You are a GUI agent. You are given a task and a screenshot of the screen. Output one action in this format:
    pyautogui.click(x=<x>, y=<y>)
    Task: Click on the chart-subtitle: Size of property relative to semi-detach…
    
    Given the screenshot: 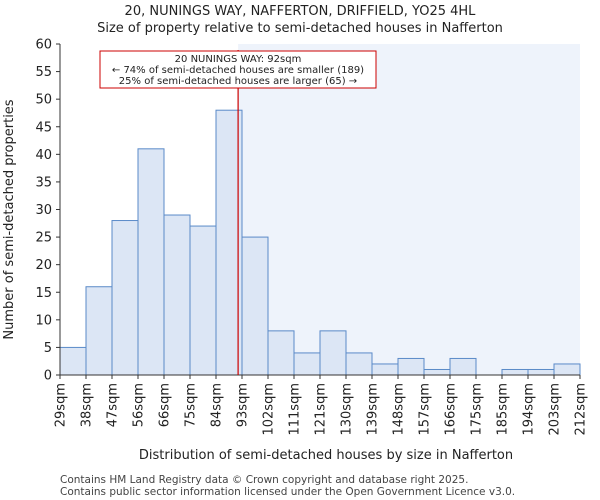 What is the action you would take?
    pyautogui.click(x=300, y=28)
    